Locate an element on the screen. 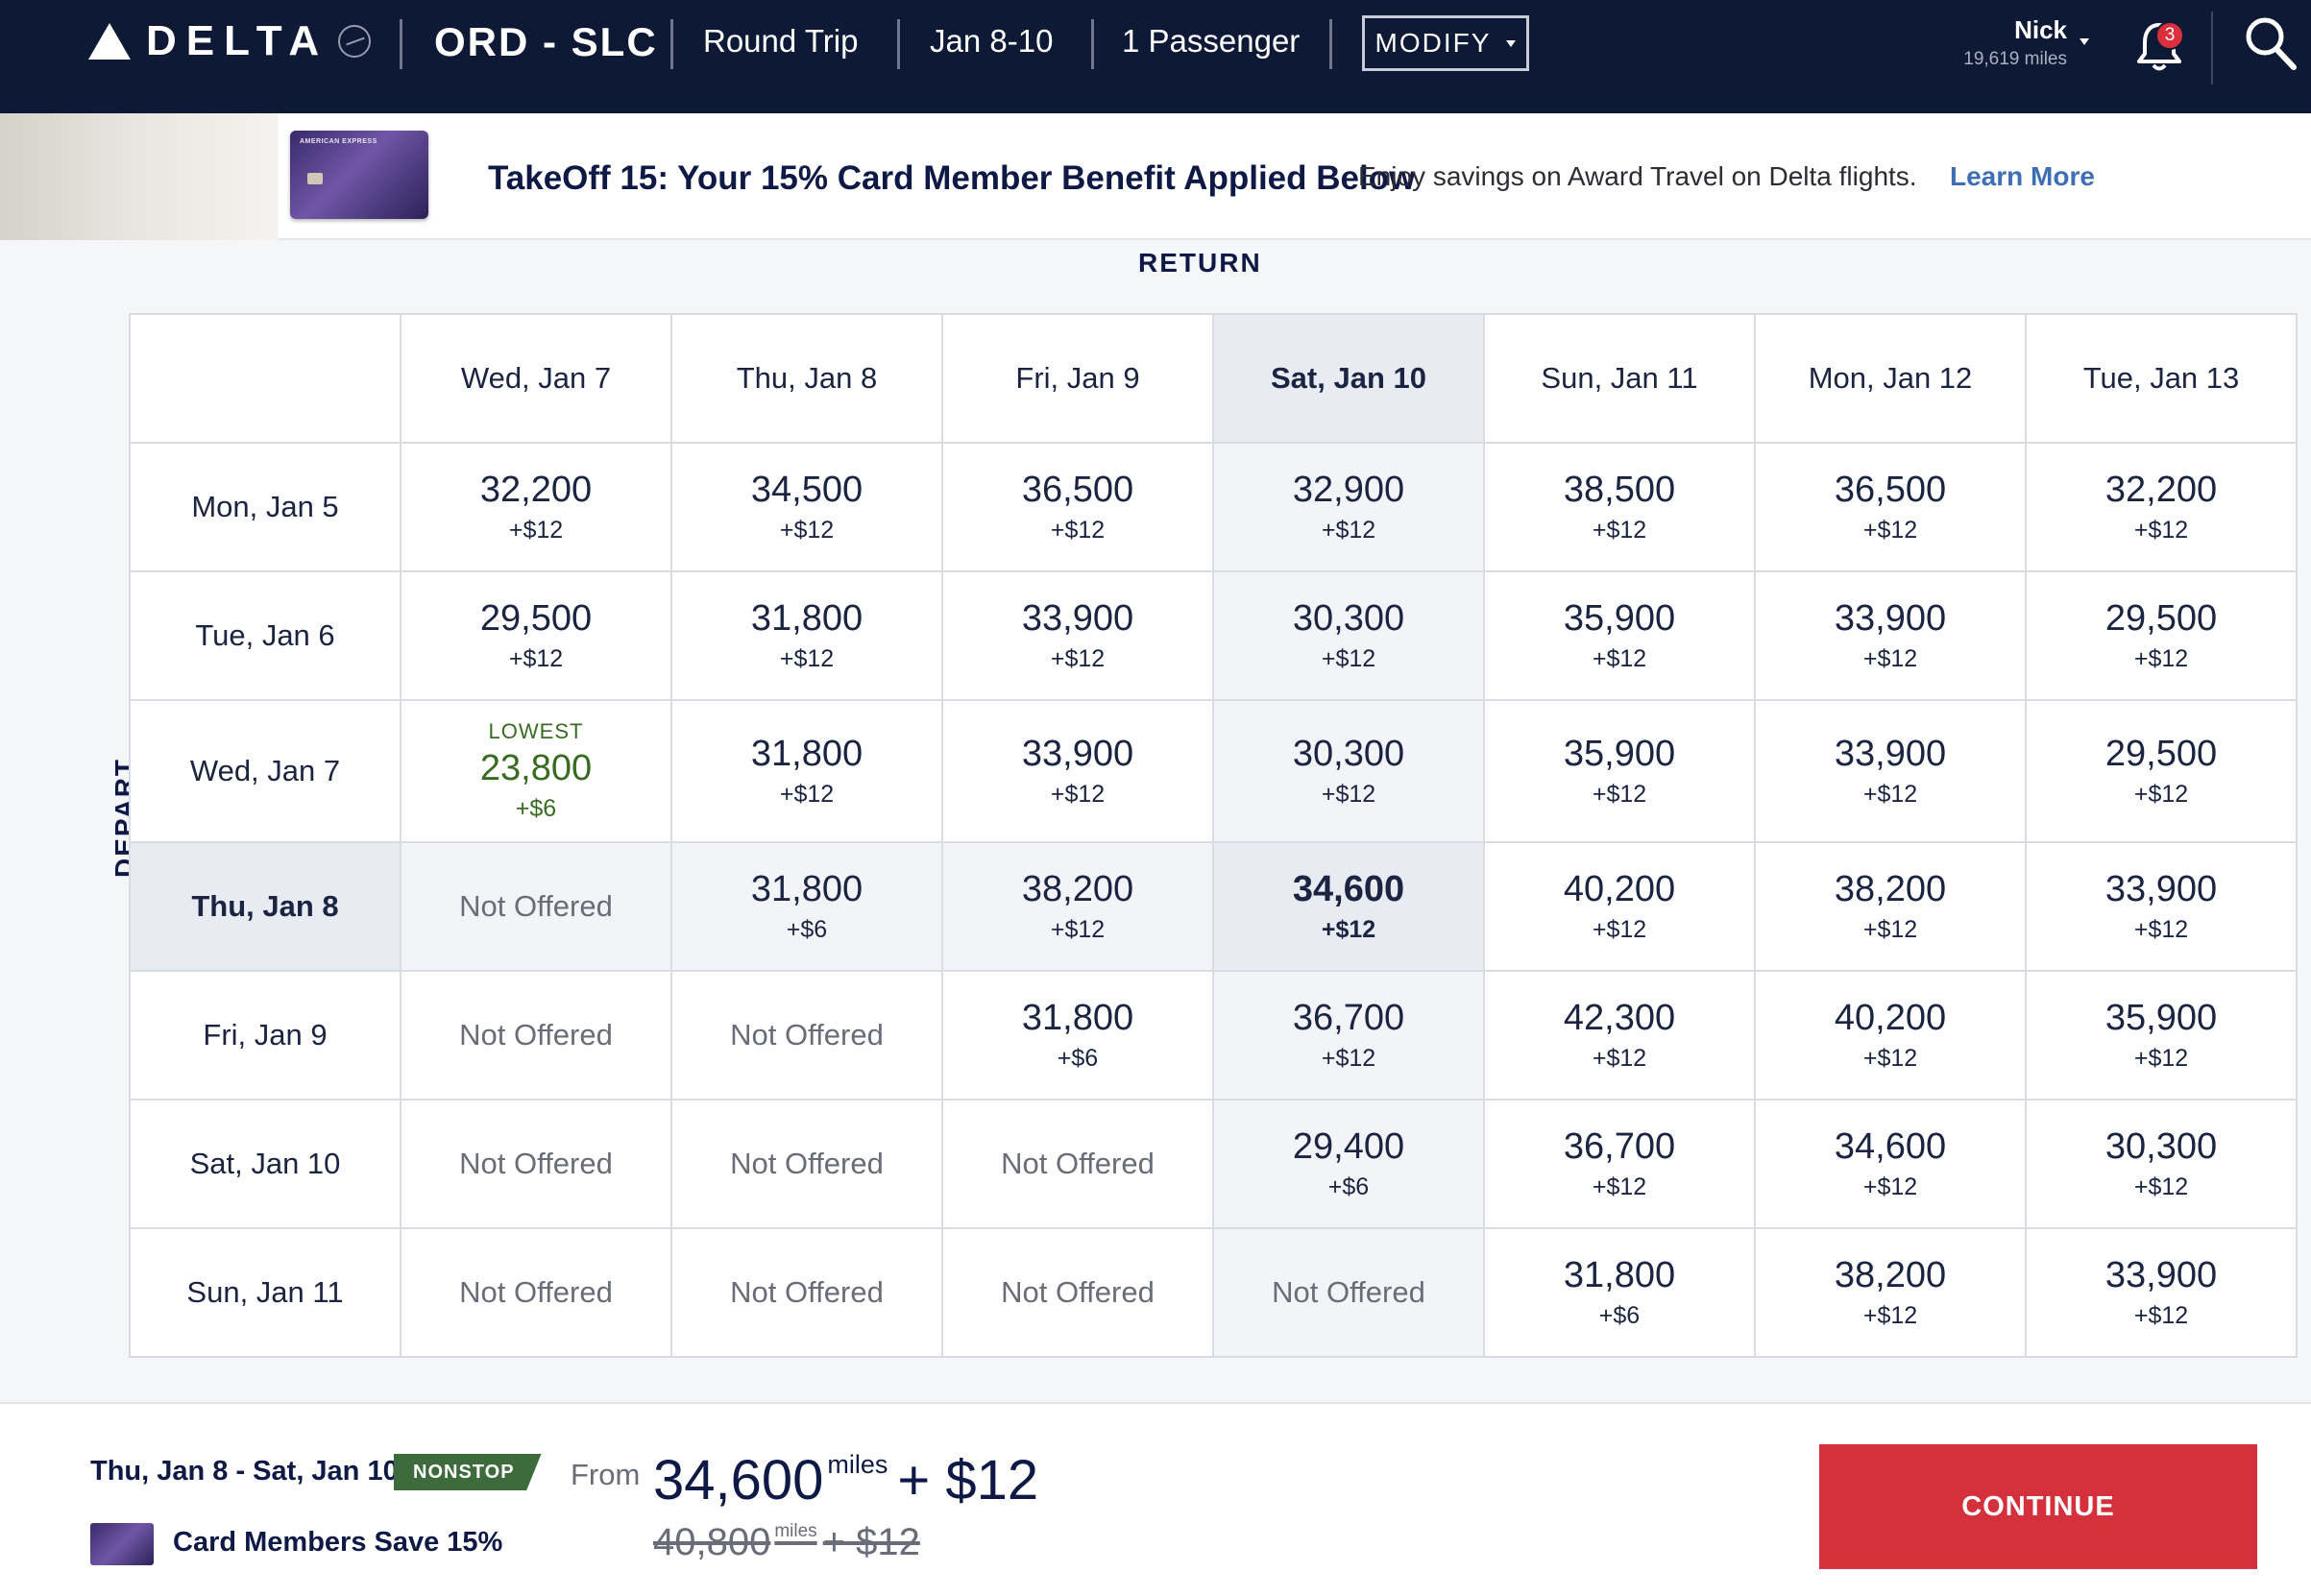 The image size is (2311, 1596). price-cell-lowest: LOWEST 23,800 +$6 is located at coordinates (536, 771).